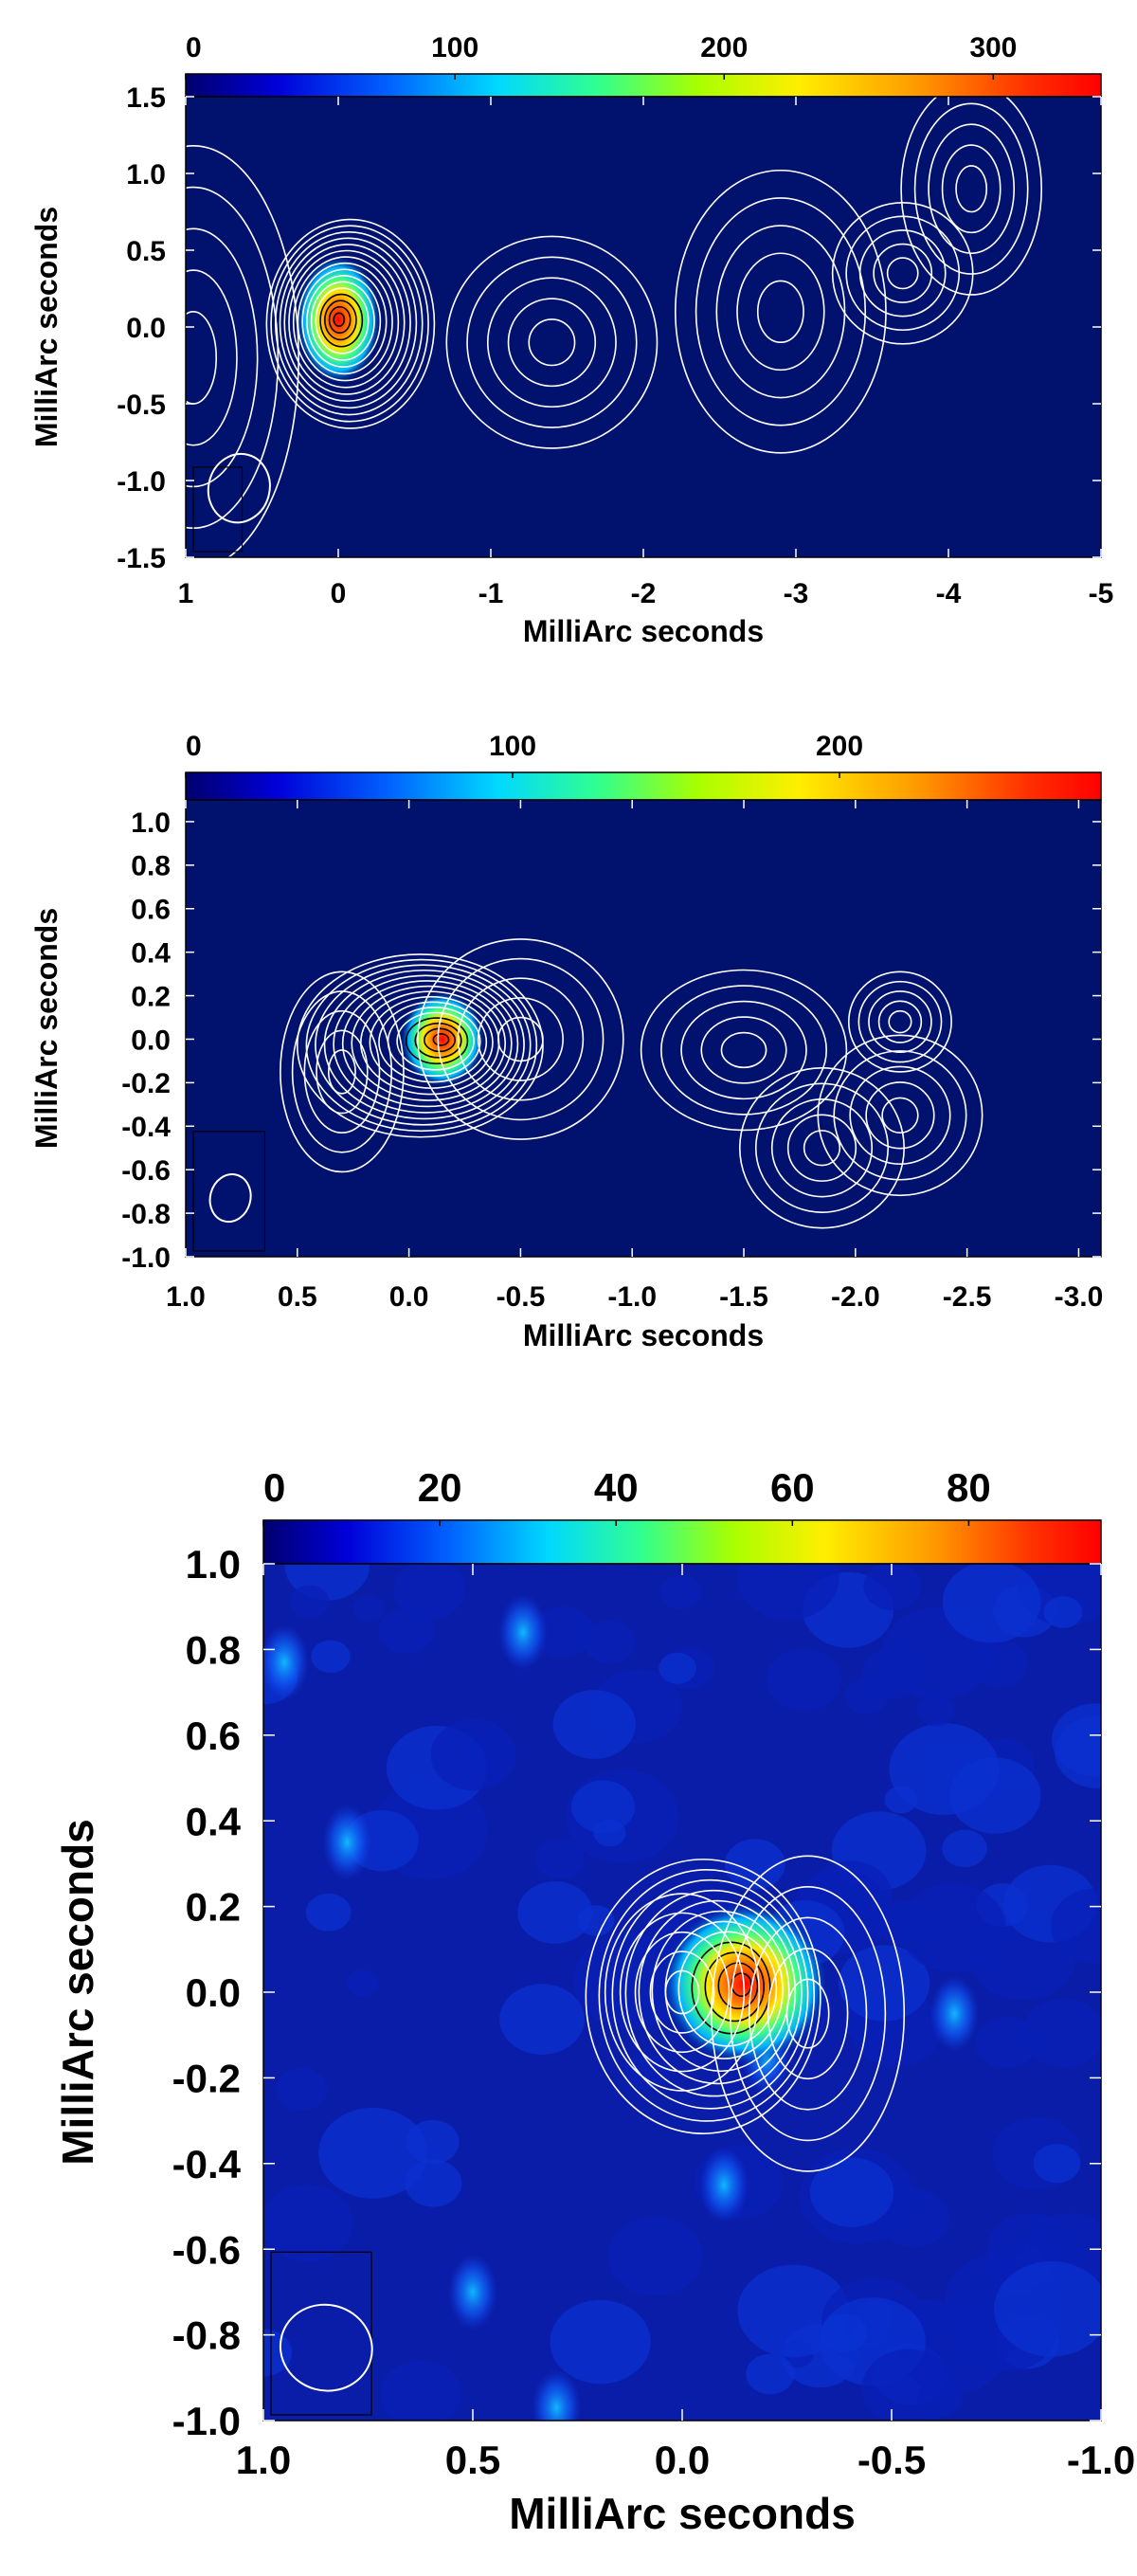 This screenshot has height=2576, width=1137. I want to click on y-tick-label: -0.6, so click(206, 2249).